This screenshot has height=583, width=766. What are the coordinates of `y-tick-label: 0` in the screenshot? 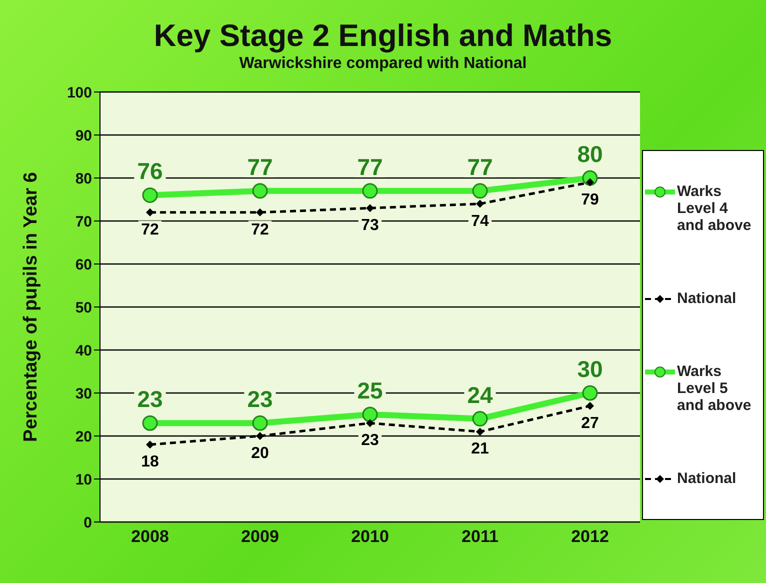 It's located at (88, 523).